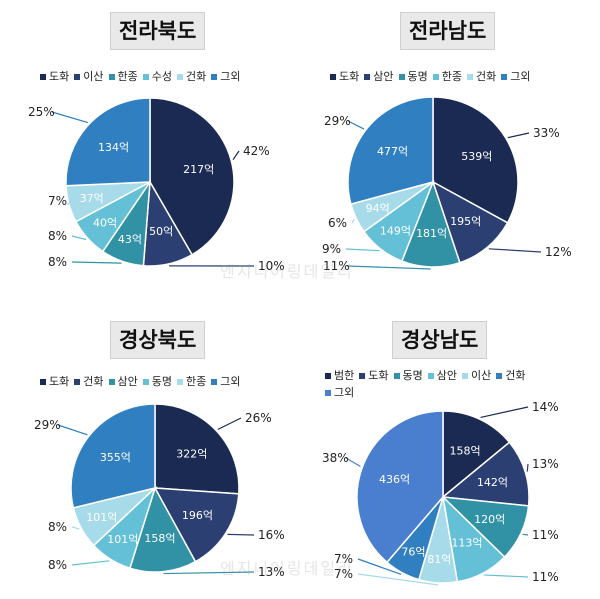 This screenshot has height=599, width=600. Describe the element at coordinates (489, 519) in the screenshot. I see `slice-value-label: 120억` at that location.